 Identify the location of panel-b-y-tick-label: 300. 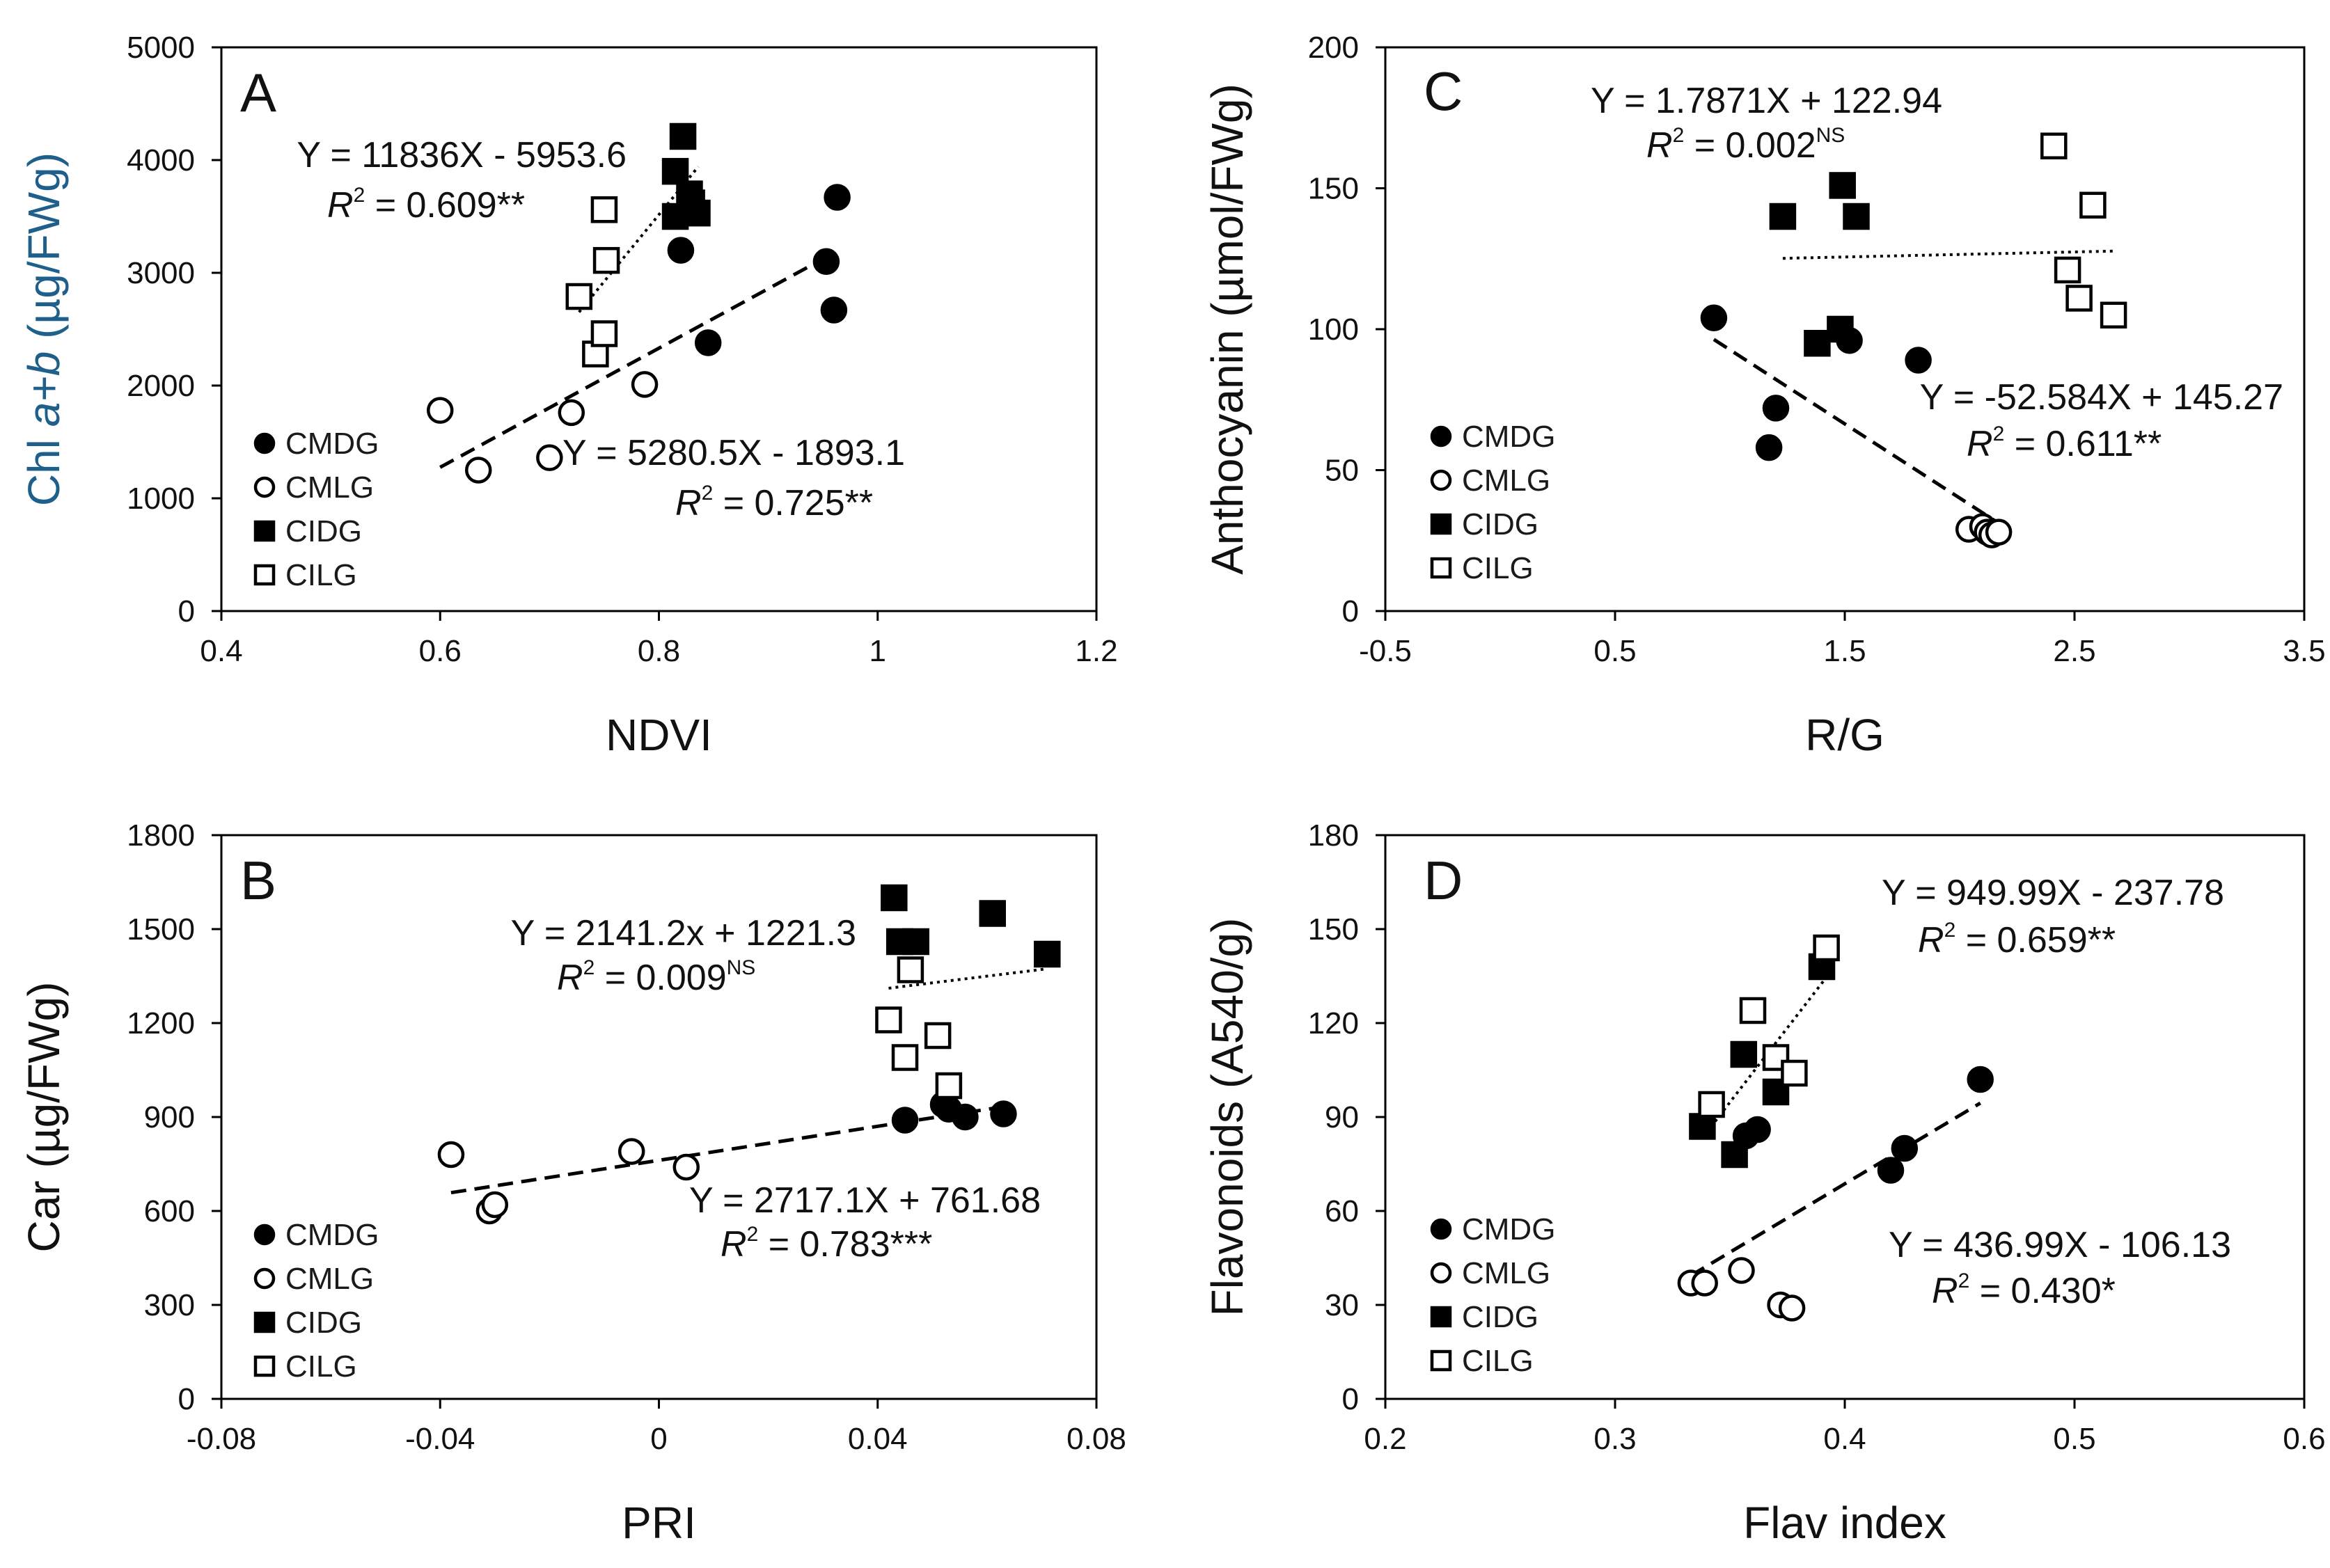
(169, 1305).